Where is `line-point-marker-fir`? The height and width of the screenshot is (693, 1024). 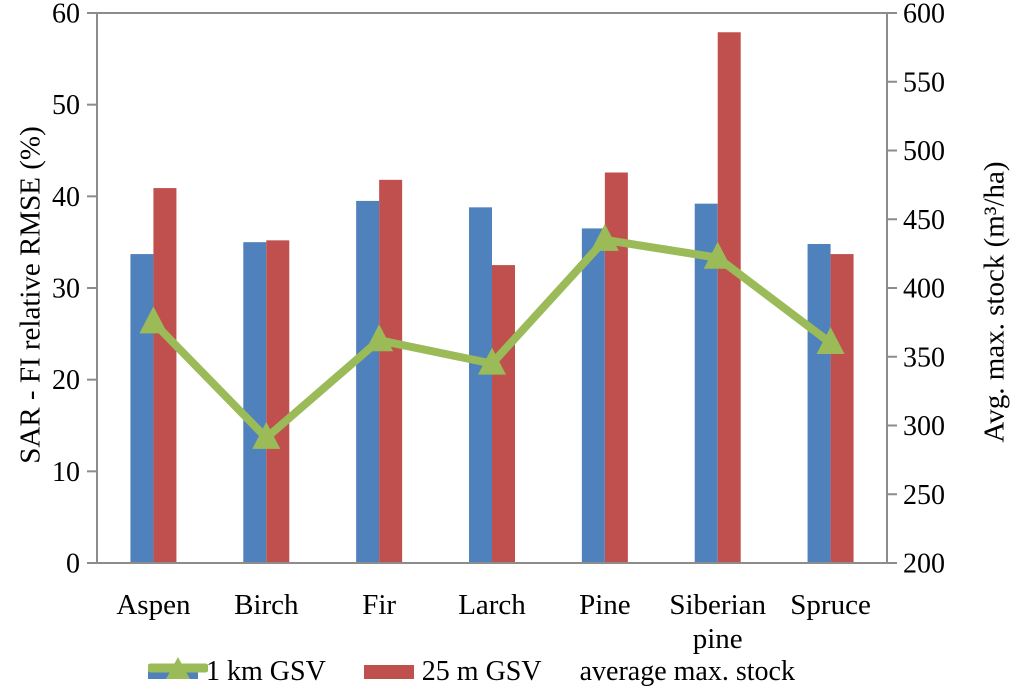
line-point-marker-fir is located at coordinates (379, 338).